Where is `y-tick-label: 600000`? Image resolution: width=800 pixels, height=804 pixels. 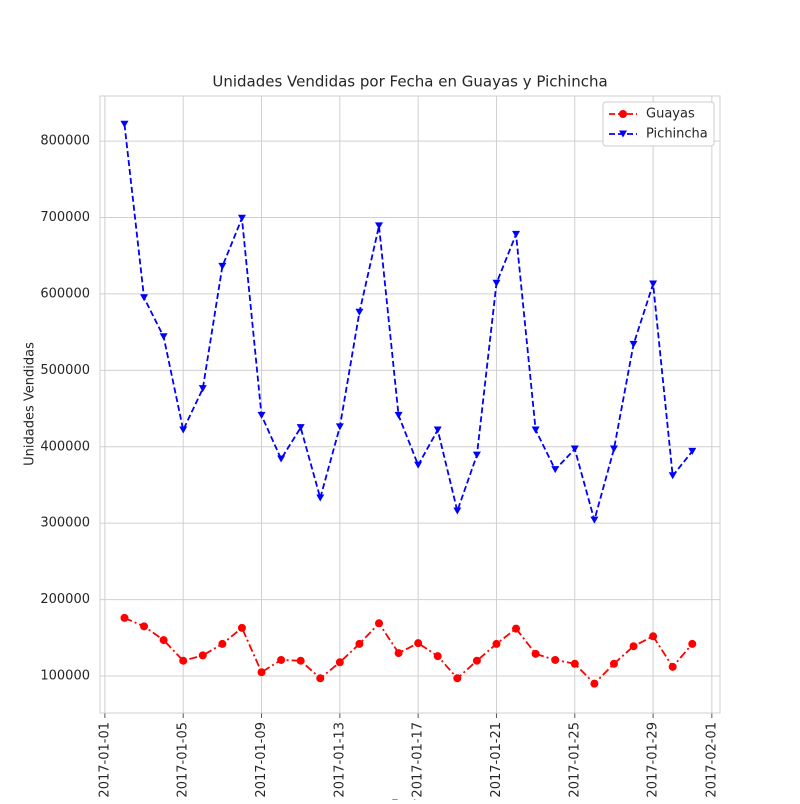
y-tick-label: 600000 is located at coordinates (65, 293).